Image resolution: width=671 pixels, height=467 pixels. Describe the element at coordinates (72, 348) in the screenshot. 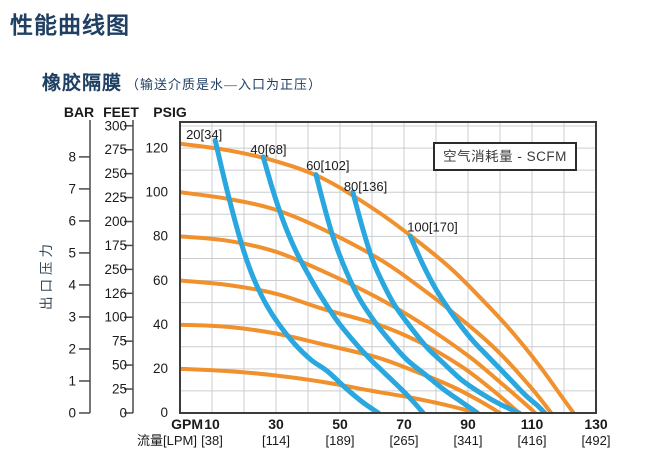

I see `bar-tick-label: 2` at that location.